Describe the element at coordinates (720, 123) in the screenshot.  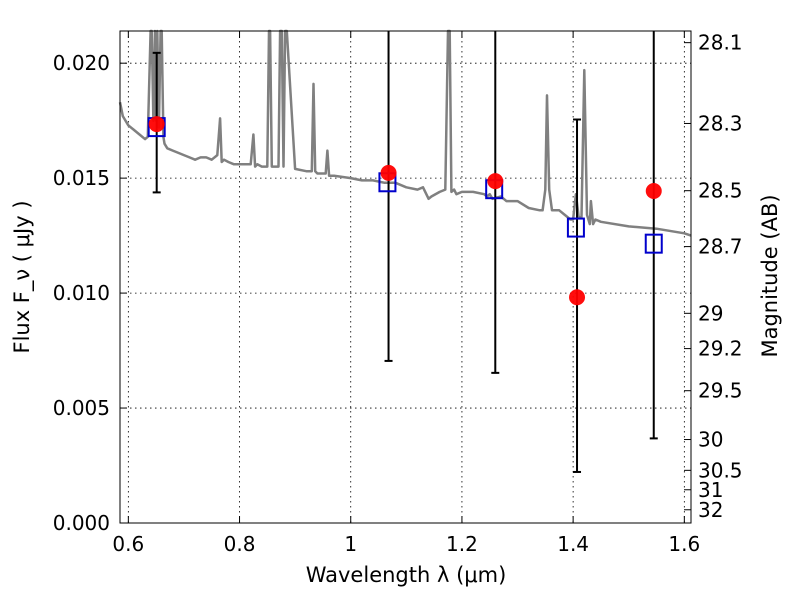
I see `right-tick-label: 28.3` at that location.